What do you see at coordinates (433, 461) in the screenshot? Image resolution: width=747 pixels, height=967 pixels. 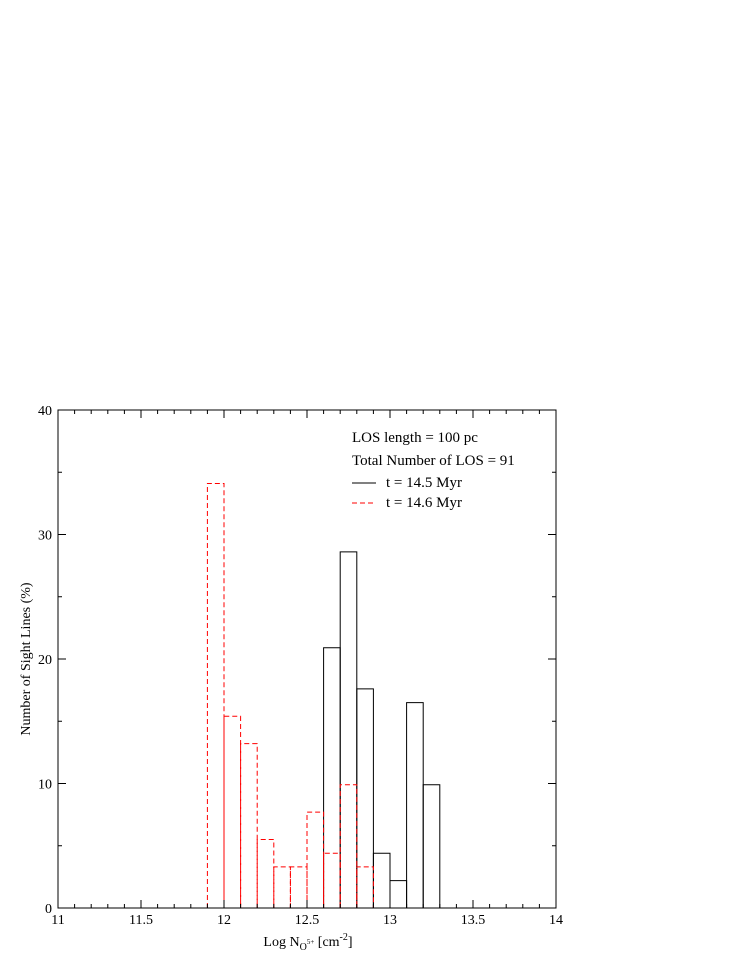 I see `annotation-total-los: Total Number of LOS = 91` at bounding box center [433, 461].